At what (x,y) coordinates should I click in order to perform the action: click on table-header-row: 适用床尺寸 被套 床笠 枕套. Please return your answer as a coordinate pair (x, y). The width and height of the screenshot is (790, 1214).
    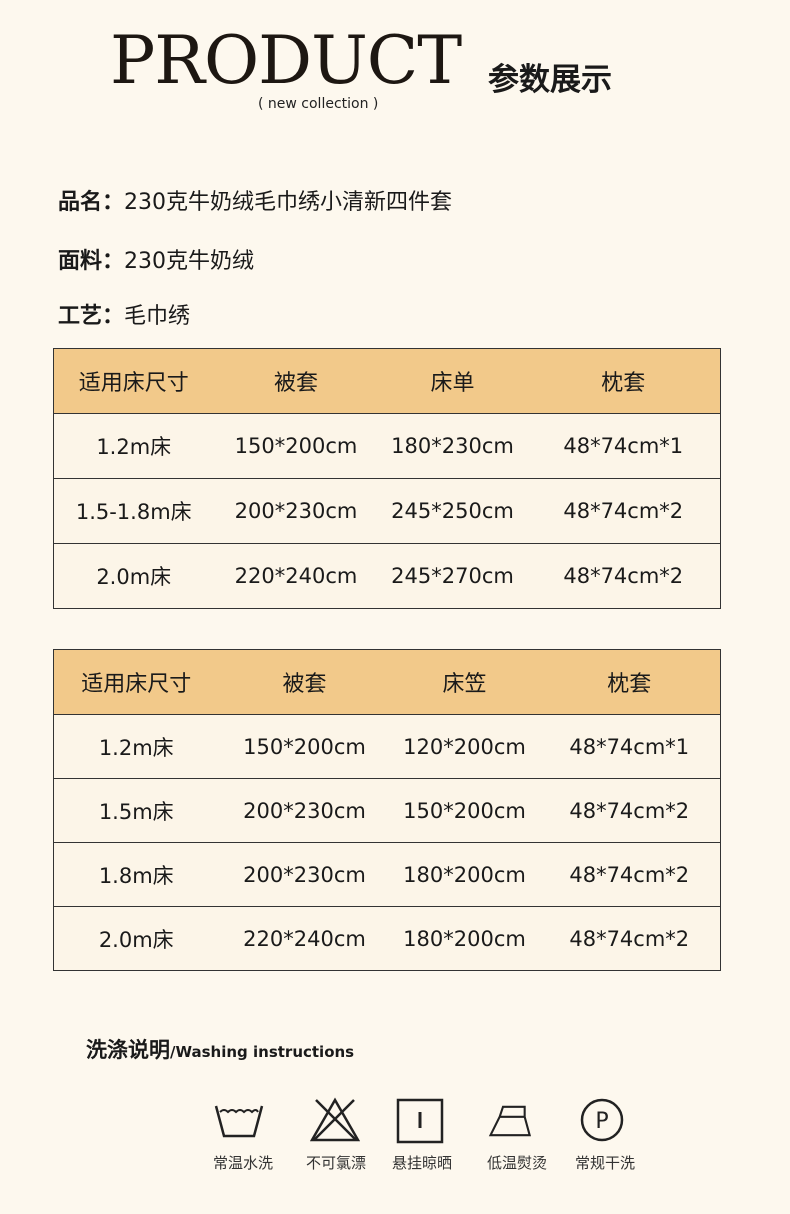
    Looking at the image, I should click on (387, 682).